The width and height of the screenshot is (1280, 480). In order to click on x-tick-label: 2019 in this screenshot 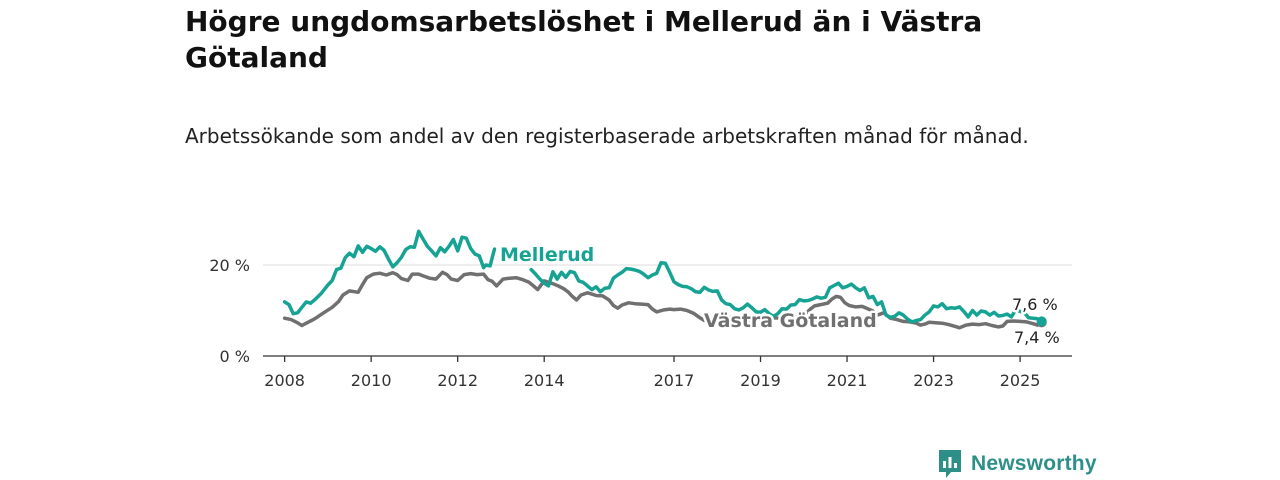, I will do `click(760, 380)`.